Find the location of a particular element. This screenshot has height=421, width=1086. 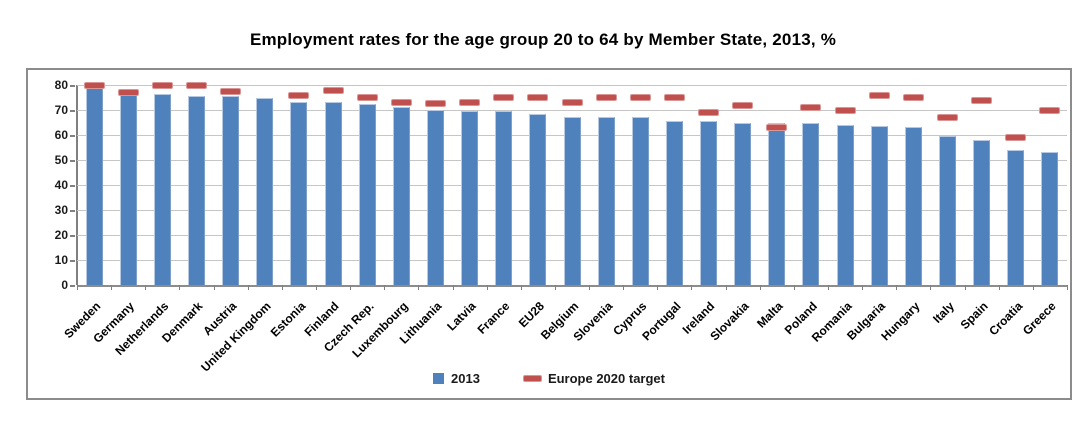

bar-luxembourg is located at coordinates (401, 196).